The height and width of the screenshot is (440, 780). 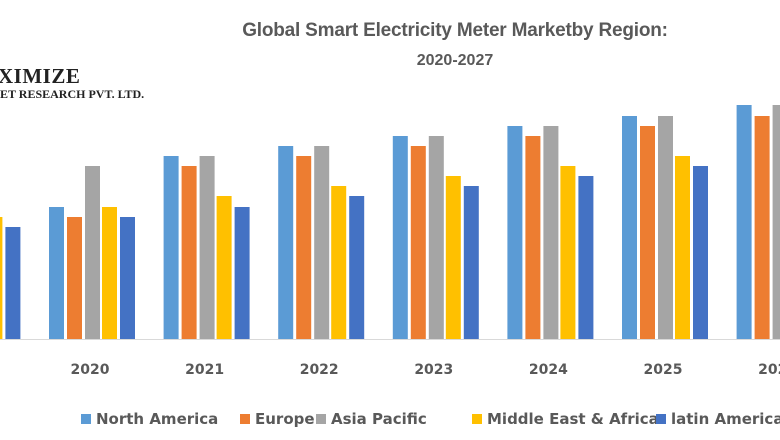 What do you see at coordinates (586, 257) in the screenshot?
I see `bar-latin-america-2024` at bounding box center [586, 257].